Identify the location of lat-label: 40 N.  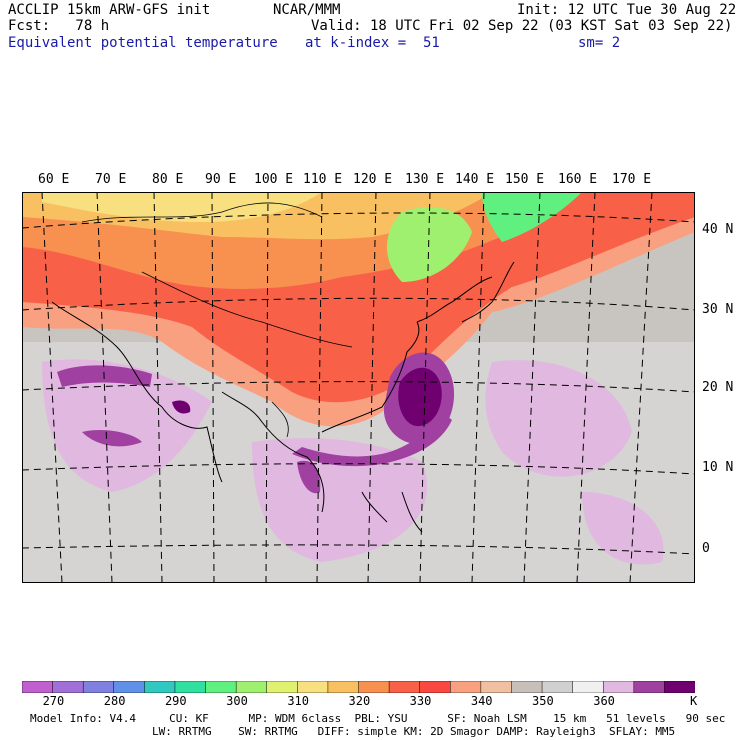
(718, 229).